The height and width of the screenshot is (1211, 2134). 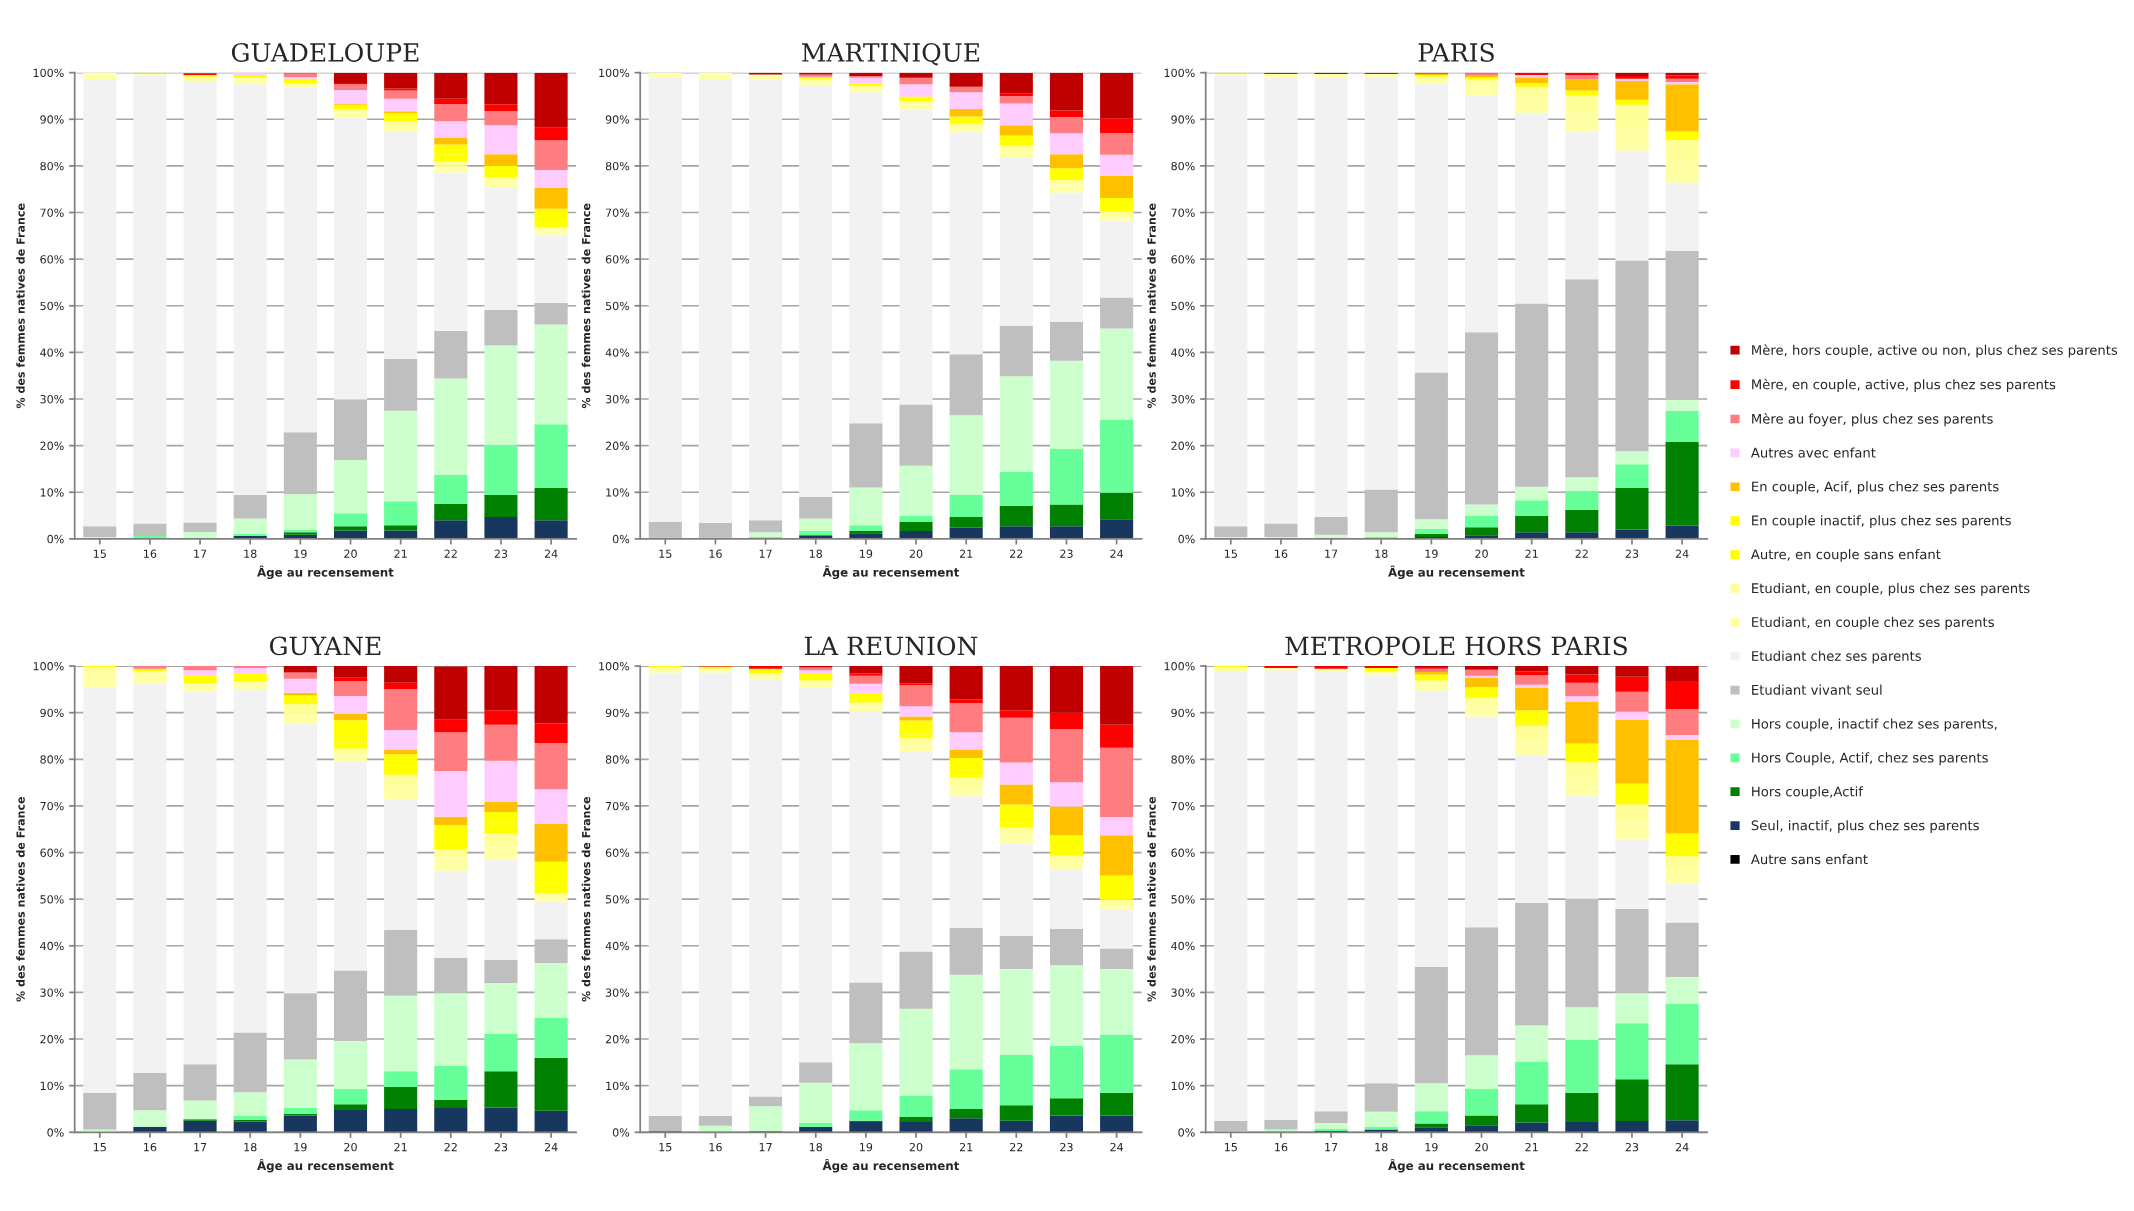 What do you see at coordinates (891, 54) in the screenshot?
I see `chart-title: MARTINIQUE` at bounding box center [891, 54].